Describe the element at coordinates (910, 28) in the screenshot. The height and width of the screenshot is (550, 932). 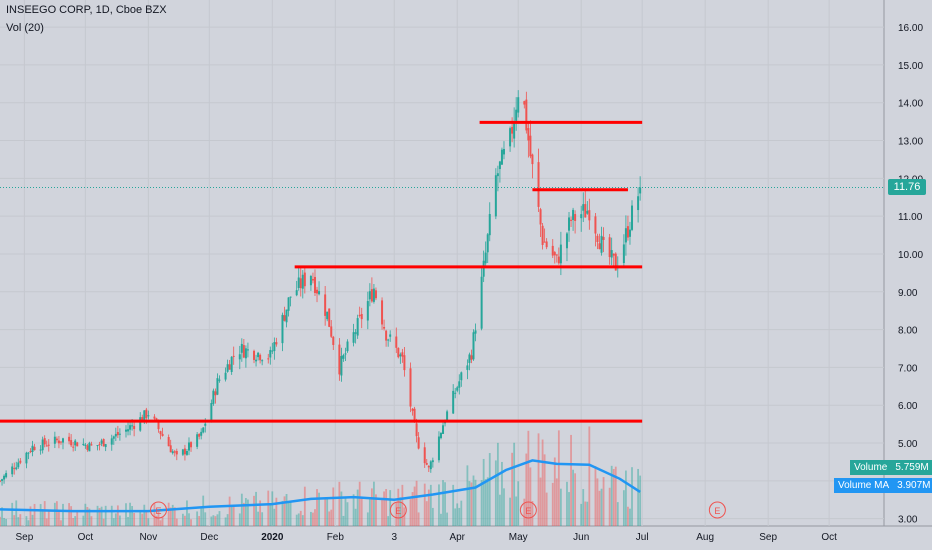
I see `y-tick-label: 16.00` at that location.